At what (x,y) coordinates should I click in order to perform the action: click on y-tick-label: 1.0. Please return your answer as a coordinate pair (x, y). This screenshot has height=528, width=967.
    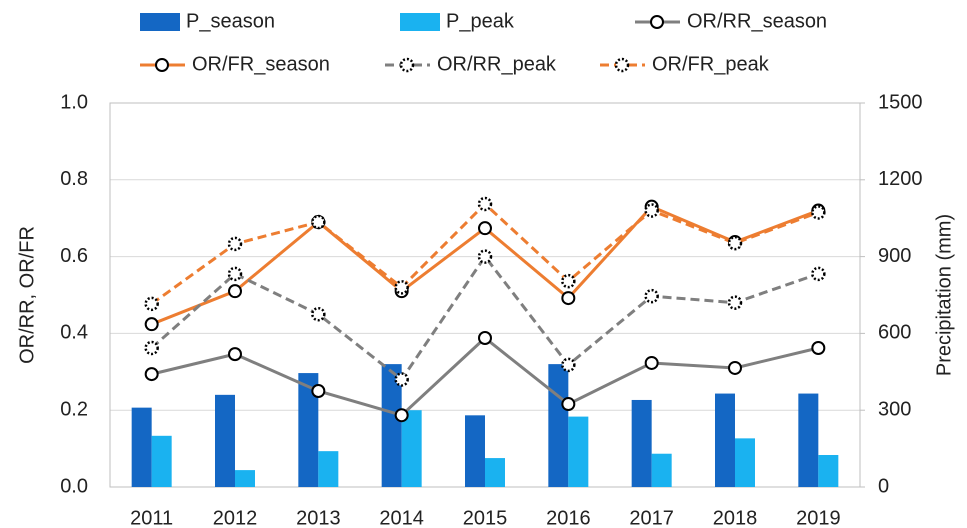
    Looking at the image, I should click on (74, 102).